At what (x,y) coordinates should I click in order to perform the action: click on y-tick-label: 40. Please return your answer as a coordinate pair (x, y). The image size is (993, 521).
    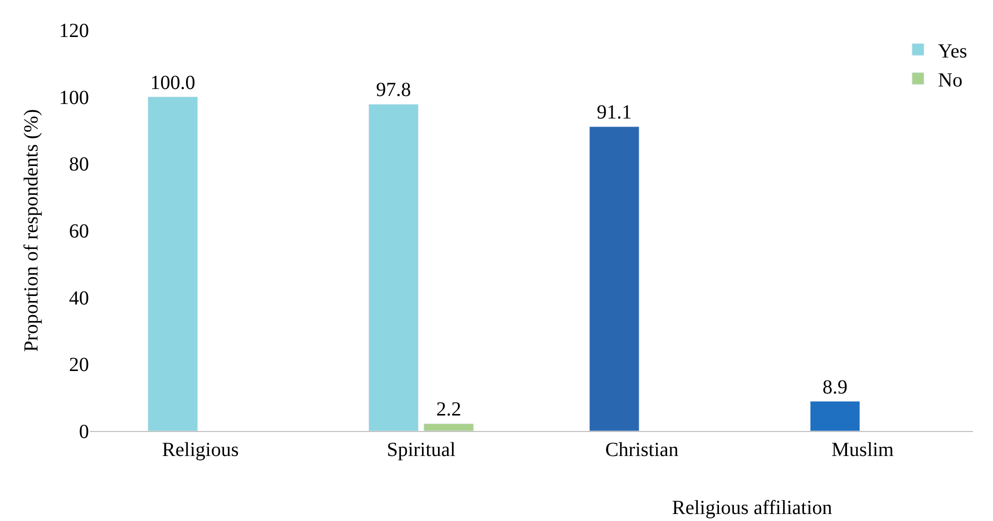
    Looking at the image, I should click on (79, 298).